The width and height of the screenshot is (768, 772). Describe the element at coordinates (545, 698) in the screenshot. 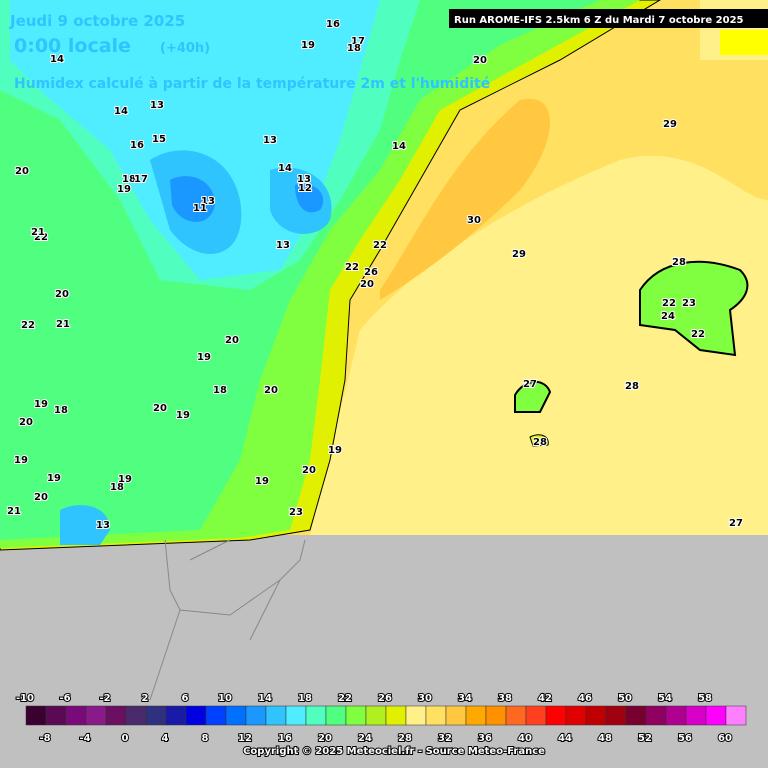

I see `colorbar-tick-label: 42` at that location.